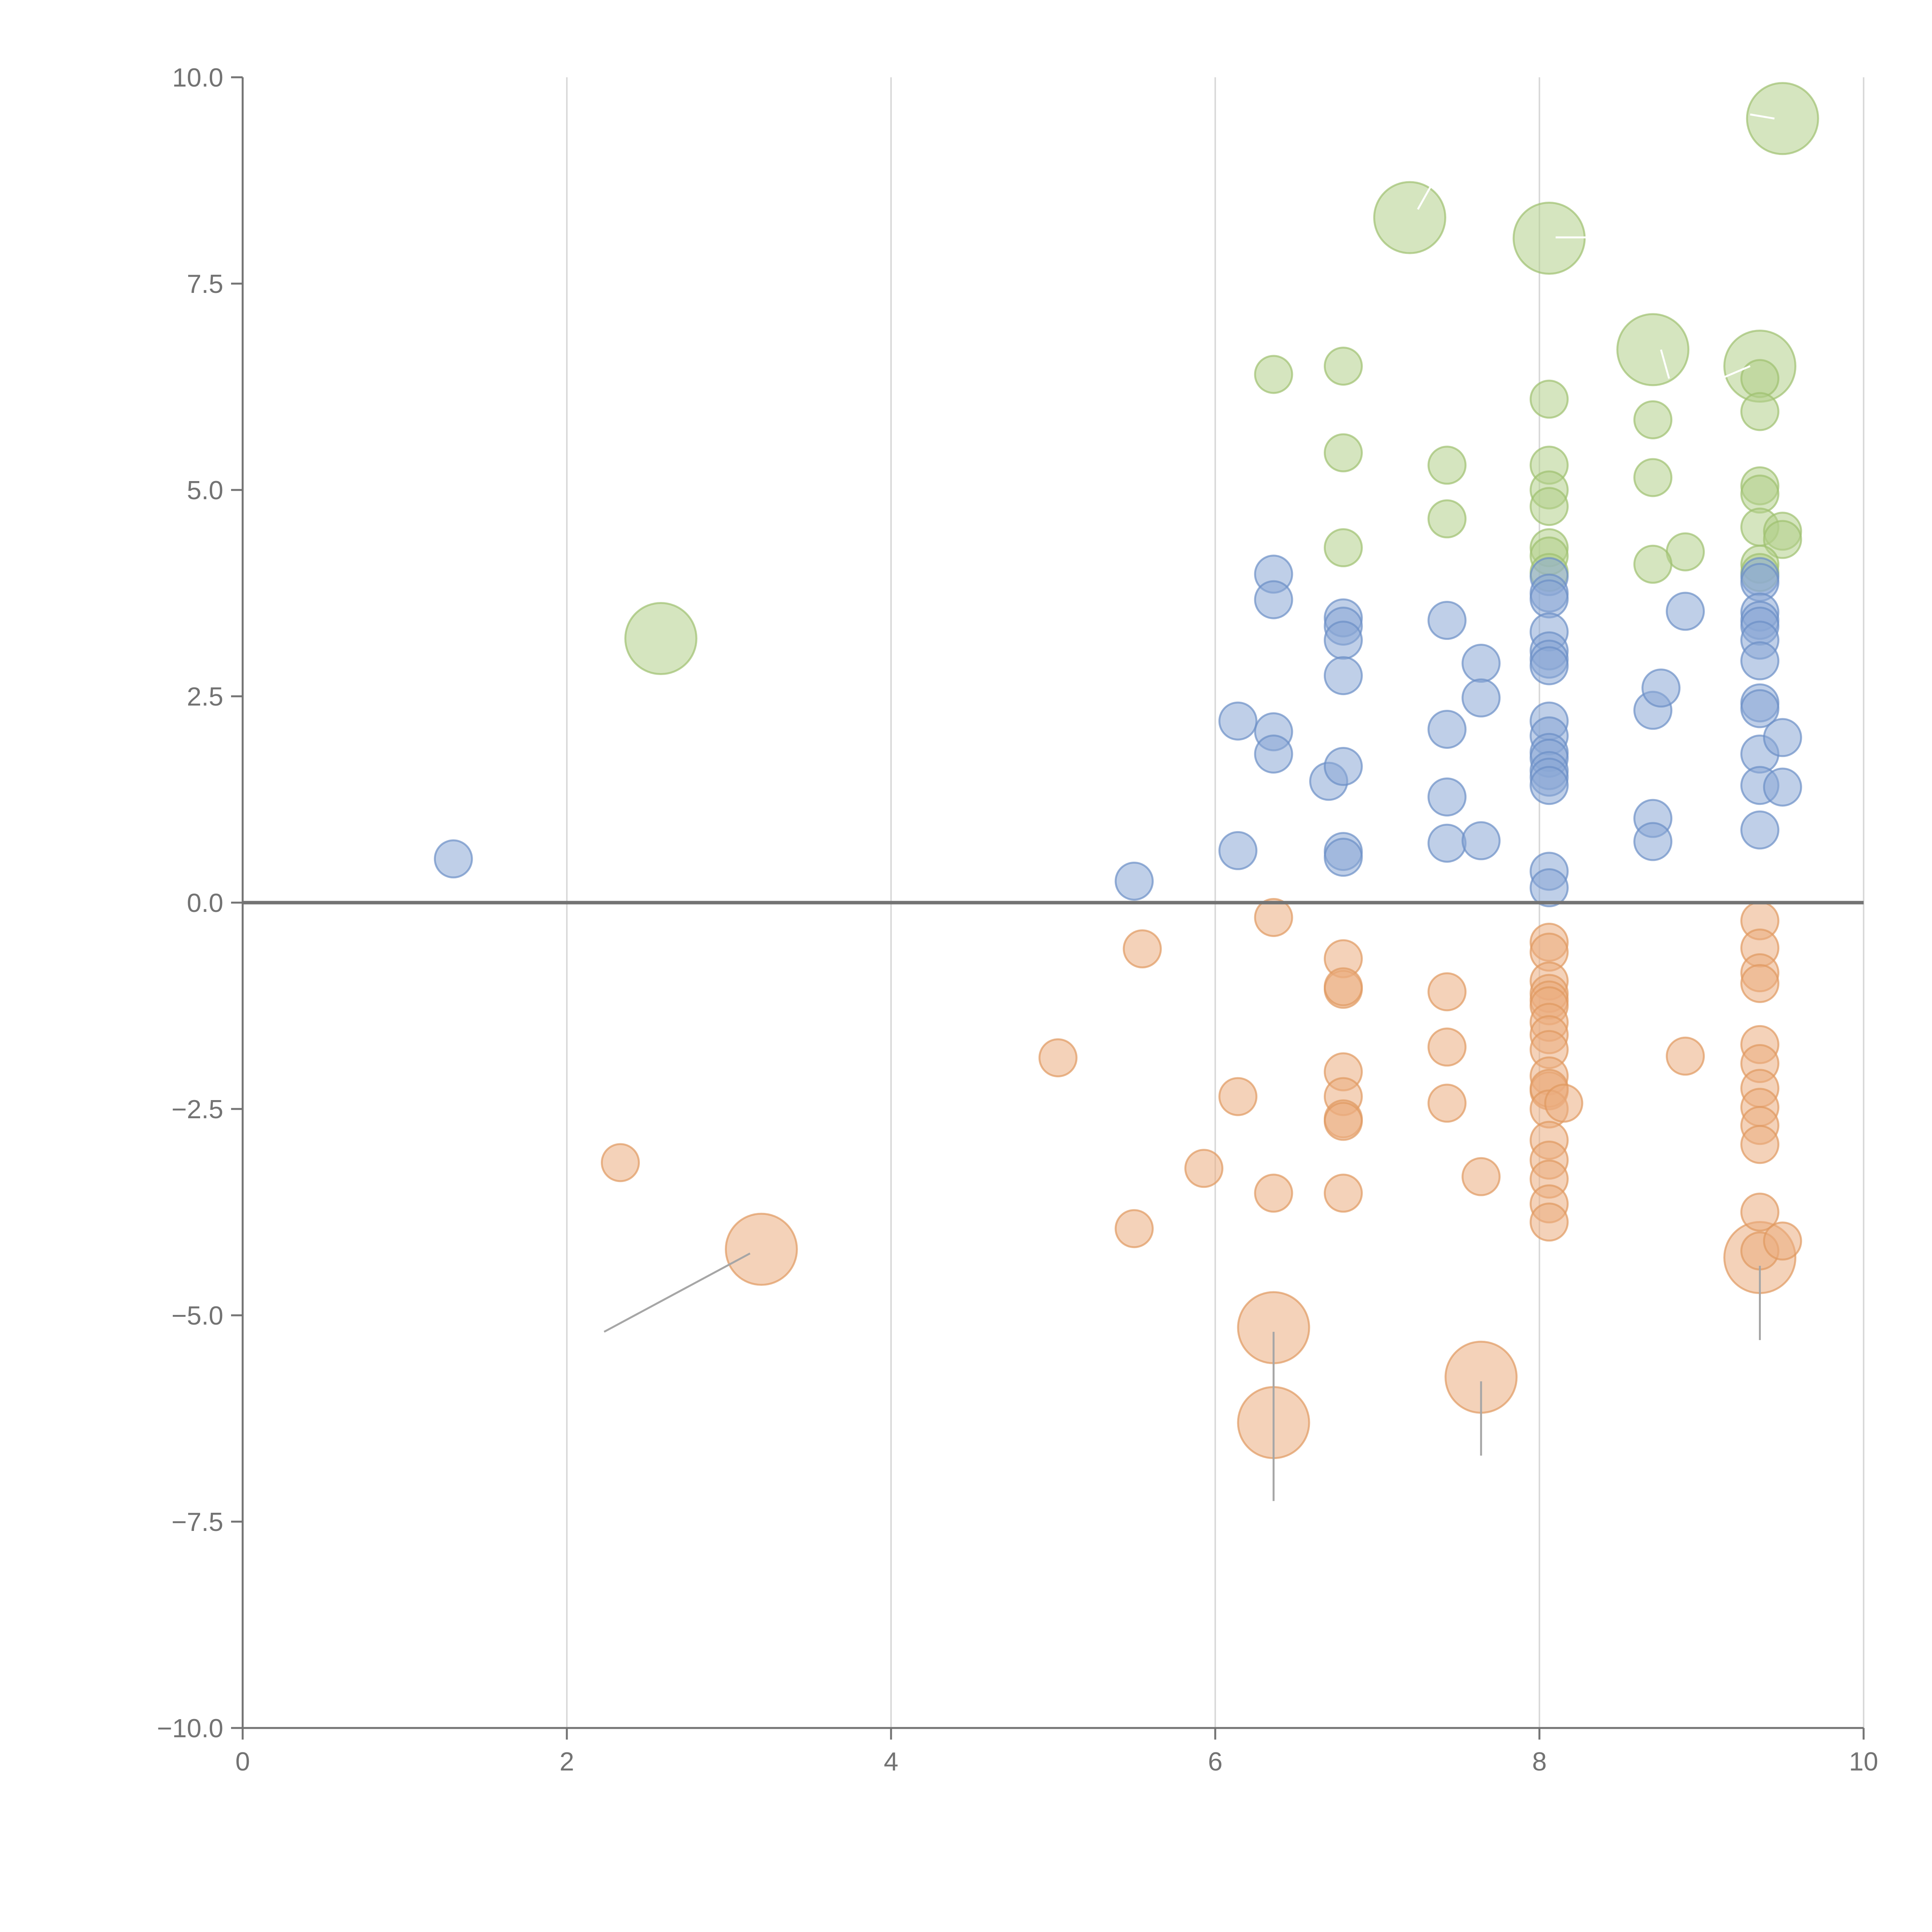 The image size is (1932, 1932). I want to click on x-tick-label: 10, so click(1864, 1761).